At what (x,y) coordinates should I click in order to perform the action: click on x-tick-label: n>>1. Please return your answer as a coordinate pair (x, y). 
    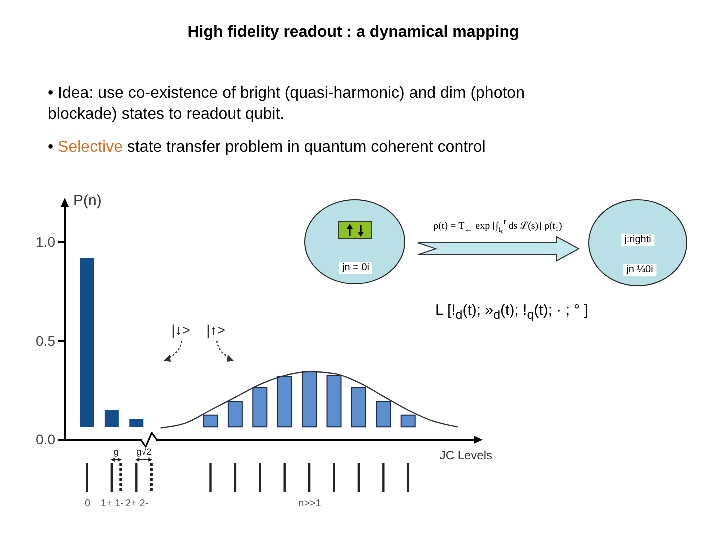
    Looking at the image, I should click on (310, 504).